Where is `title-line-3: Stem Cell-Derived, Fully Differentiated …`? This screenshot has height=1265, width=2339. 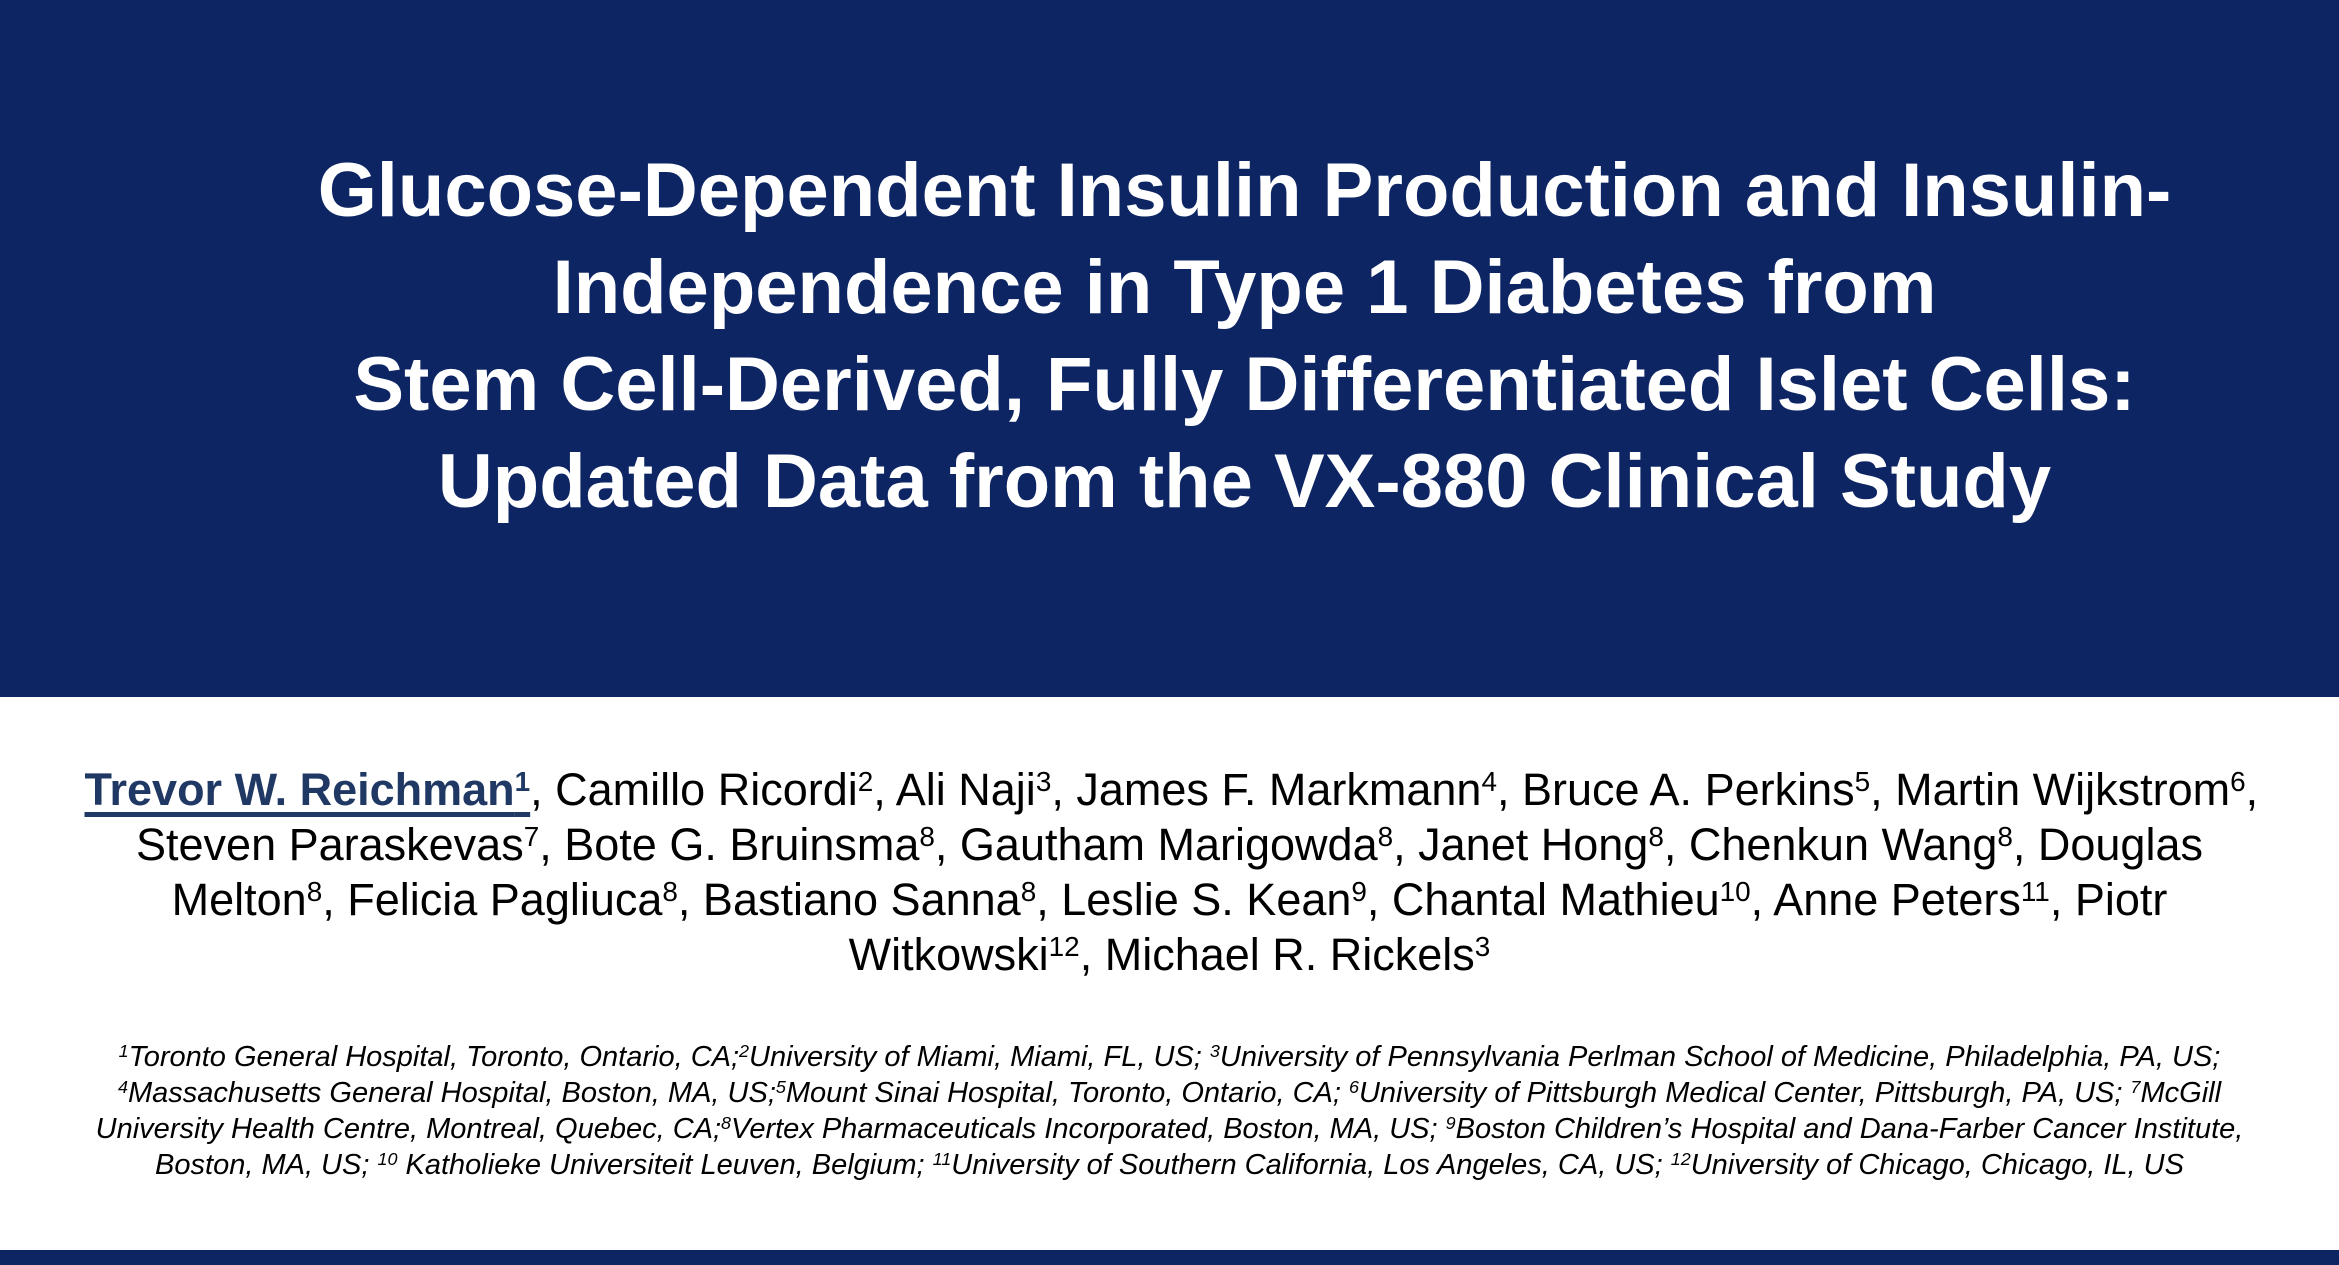
title-line-3: Stem Cell-Derived, Fully Differentiated … is located at coordinates (1244, 384).